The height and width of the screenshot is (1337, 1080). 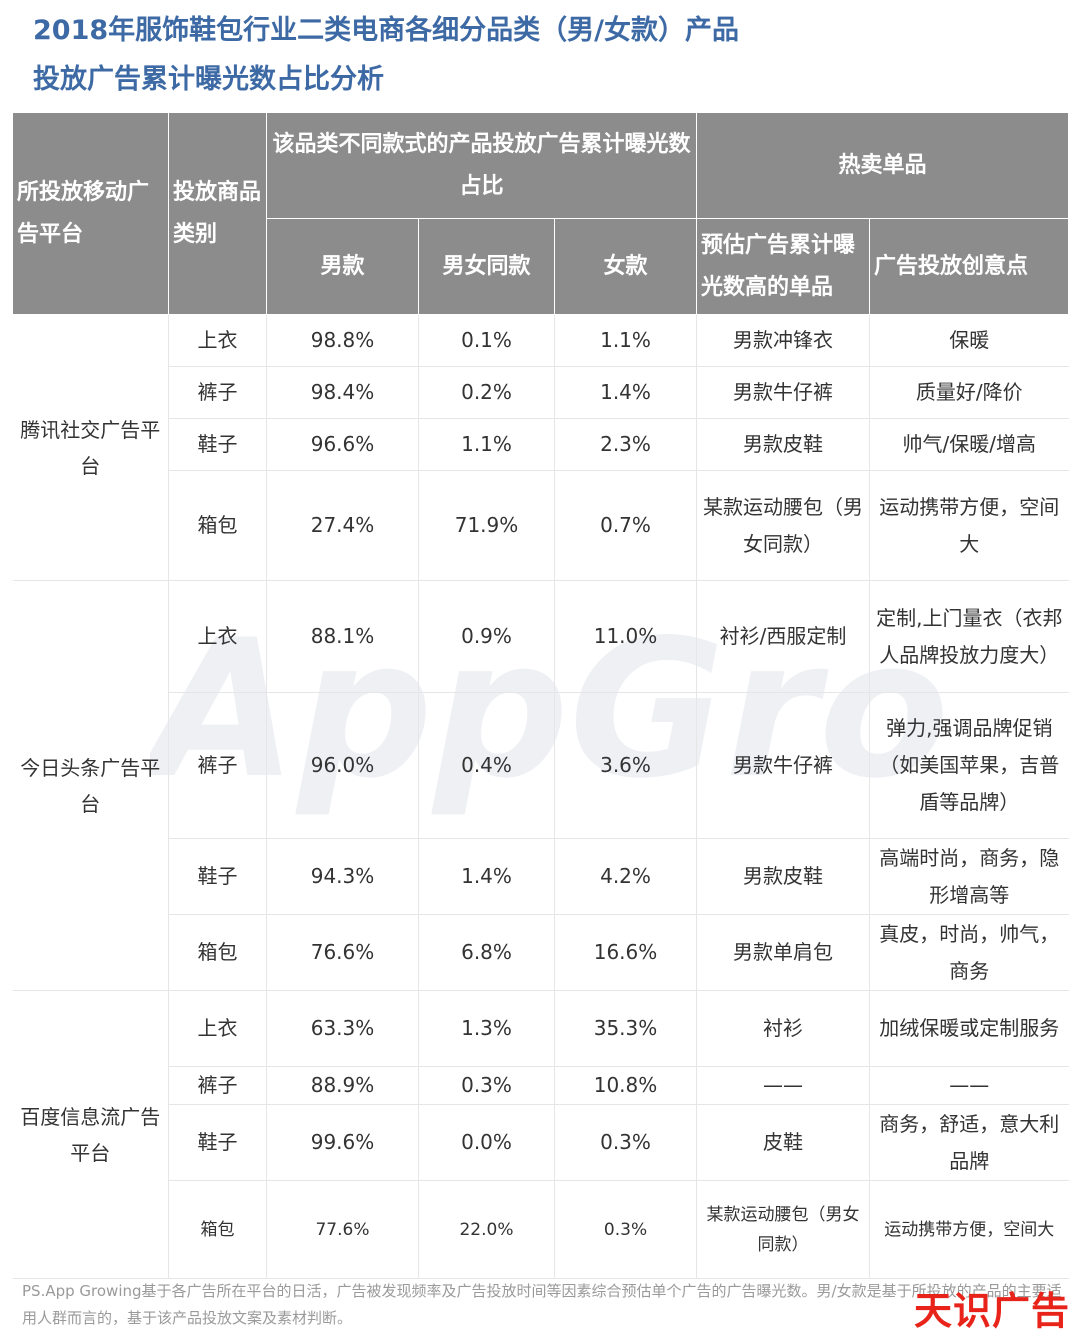 I want to click on women-cell: 16.6%, so click(x=626, y=952).